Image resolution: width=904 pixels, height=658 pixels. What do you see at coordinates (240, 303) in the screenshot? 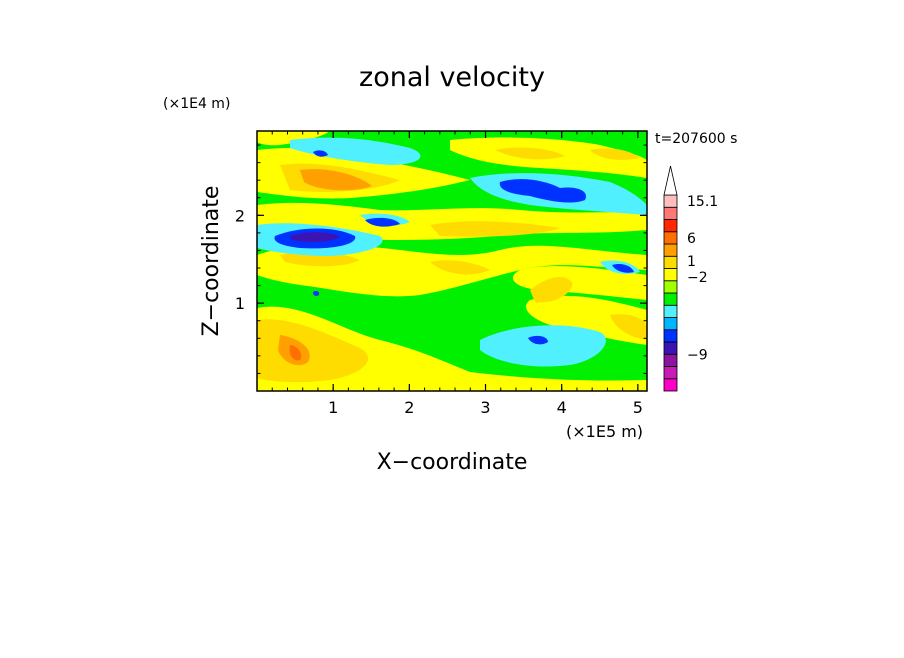
I see `y-tick-label: 1` at bounding box center [240, 303].